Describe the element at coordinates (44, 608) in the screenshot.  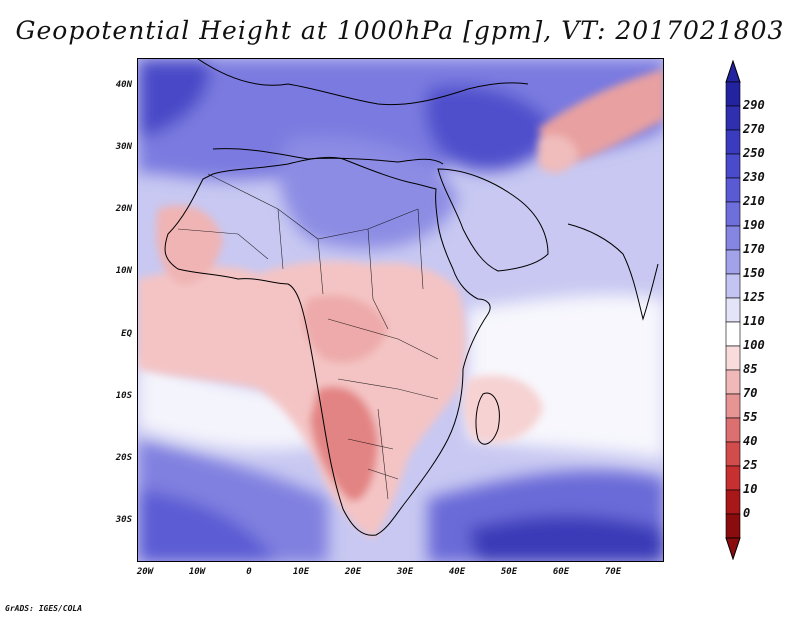
I see `grads-credit: GrADS: IGES/COLA` at that location.